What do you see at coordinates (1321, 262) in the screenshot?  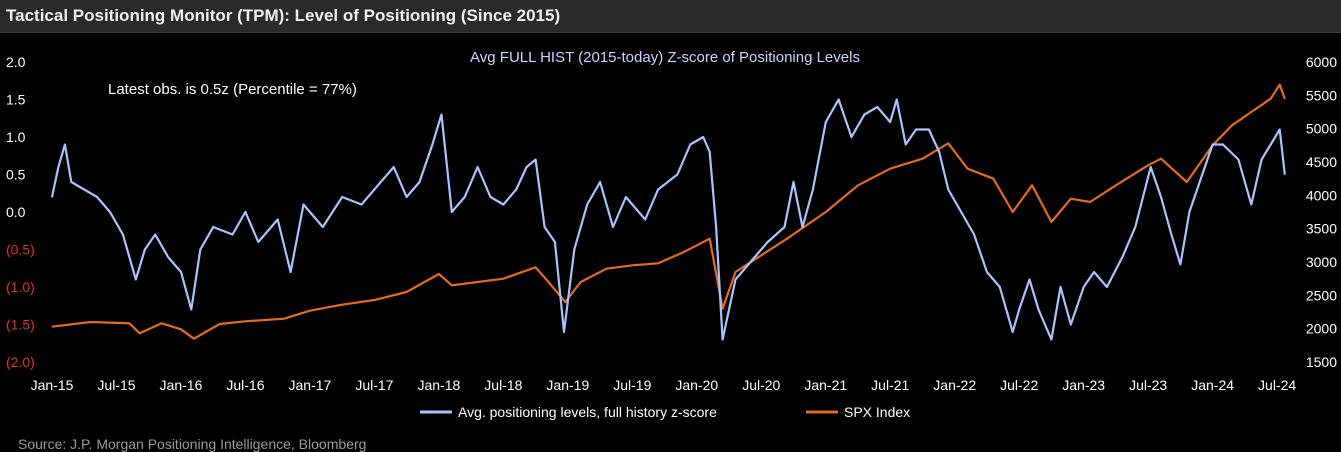 I see `right-tick-label-6: 3000` at bounding box center [1321, 262].